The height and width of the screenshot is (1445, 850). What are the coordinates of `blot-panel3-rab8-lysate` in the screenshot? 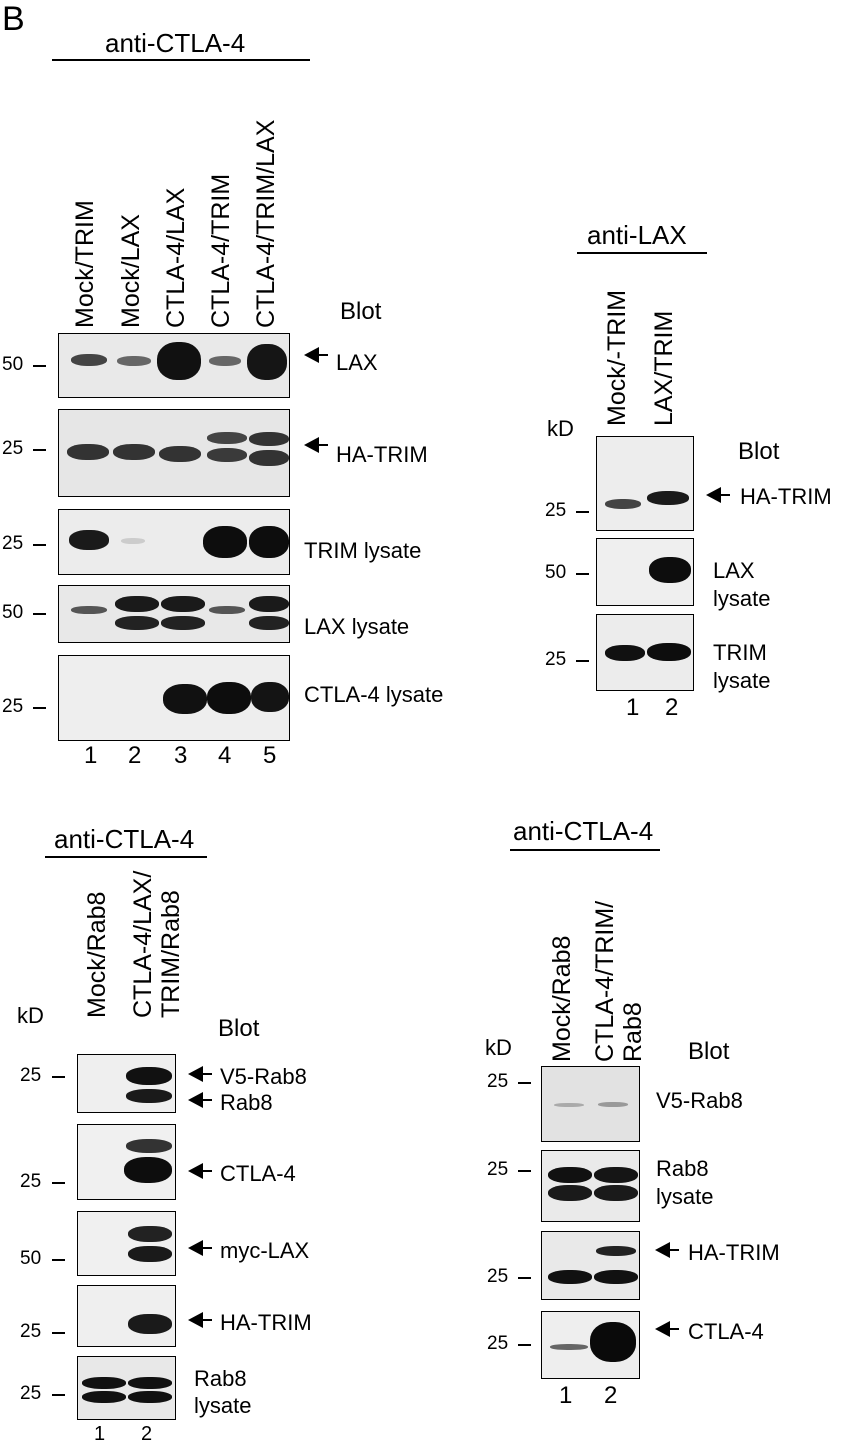 It's located at (126, 1388).